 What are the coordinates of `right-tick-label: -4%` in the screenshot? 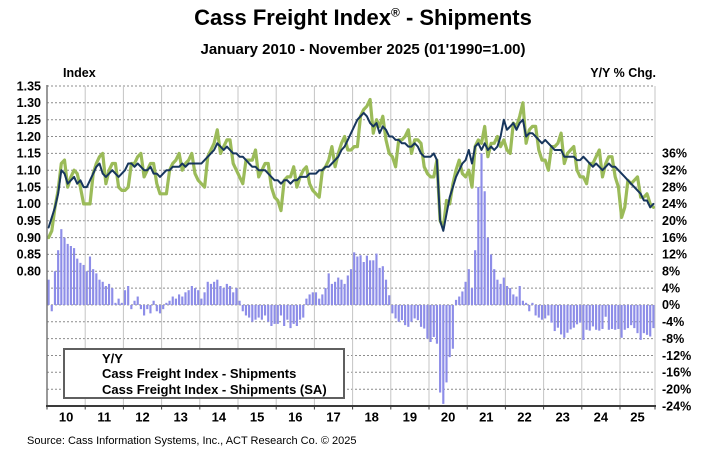 It's located at (673, 322).